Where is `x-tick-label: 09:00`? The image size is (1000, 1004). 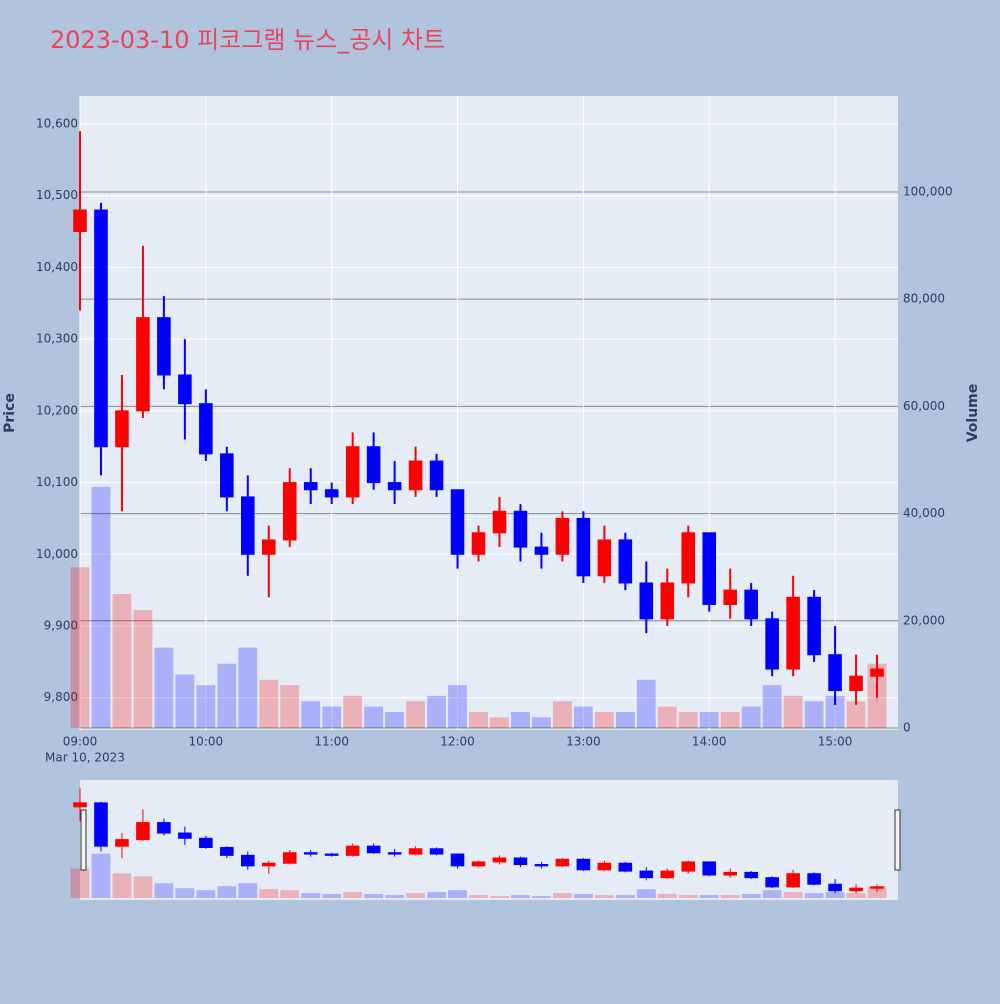 x-tick-label: 09:00 is located at coordinates (80, 742).